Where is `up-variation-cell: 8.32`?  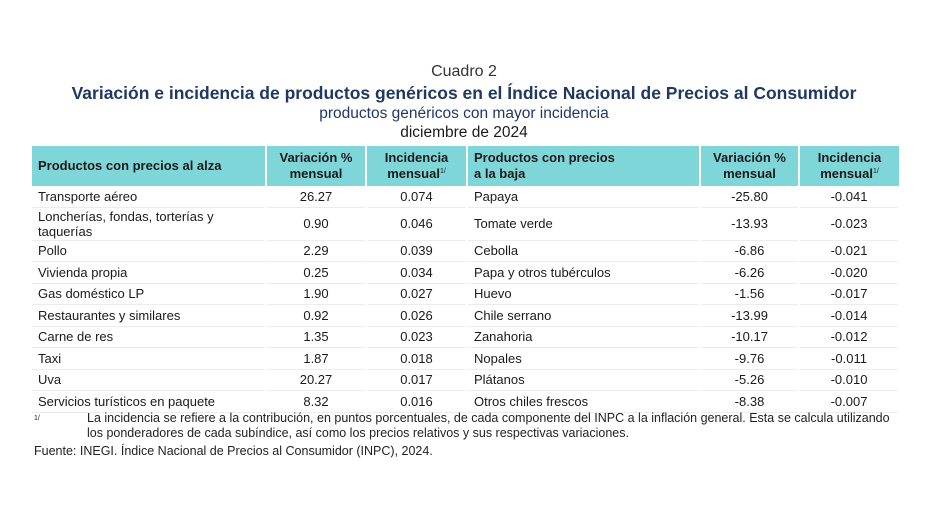 up-variation-cell: 8.32 is located at coordinates (316, 401).